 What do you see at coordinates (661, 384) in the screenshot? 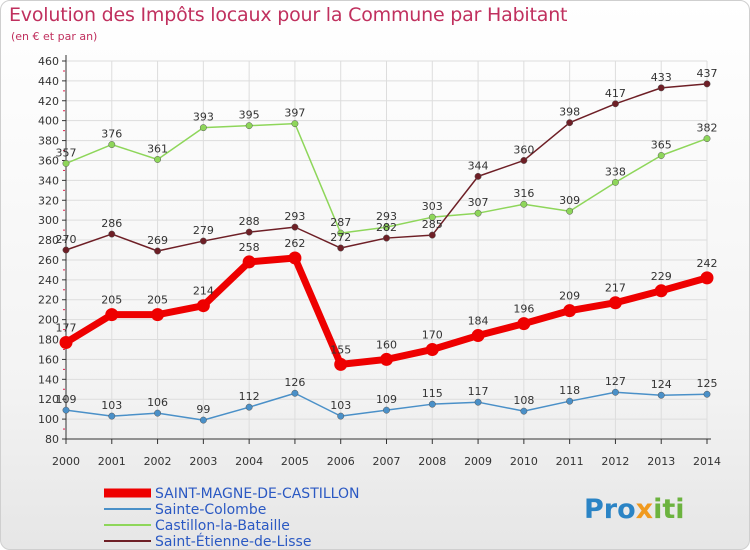
I see `data-label: 124` at bounding box center [661, 384].